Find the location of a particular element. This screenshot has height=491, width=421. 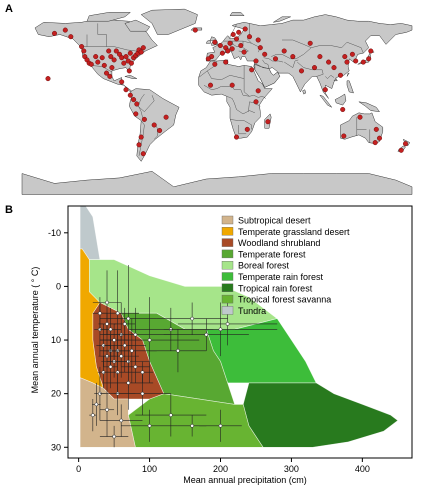

y-tick-label: 30 is located at coordinates (56, 447).